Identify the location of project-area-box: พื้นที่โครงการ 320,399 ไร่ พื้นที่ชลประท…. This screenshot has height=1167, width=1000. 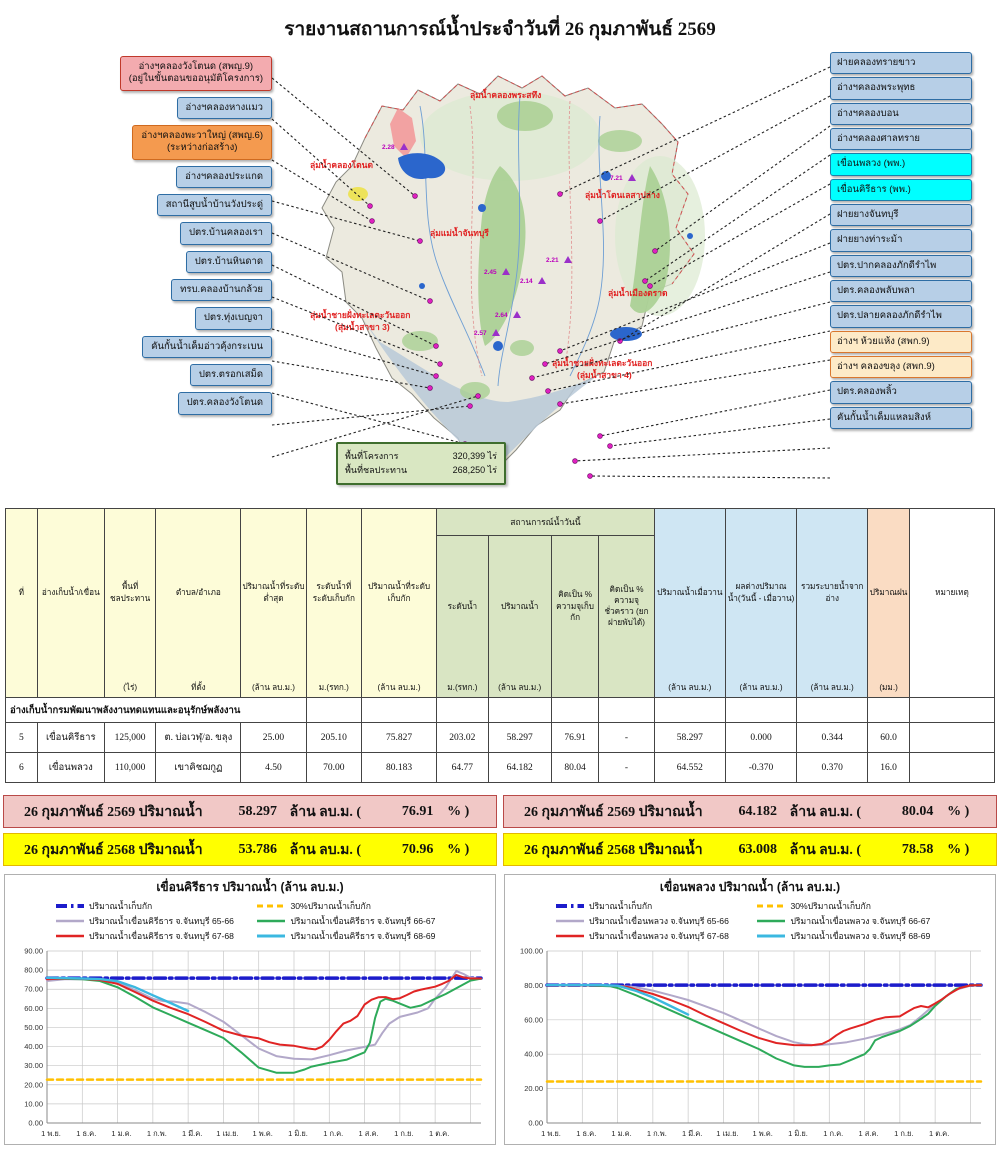
(421, 463).